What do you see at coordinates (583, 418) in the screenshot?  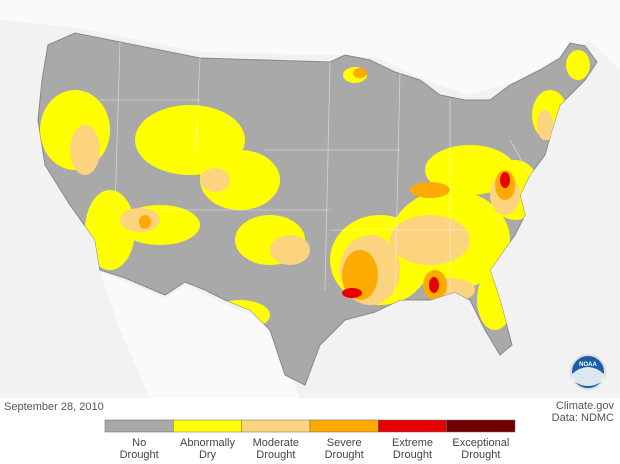 I see `data-source: Data: NDMC` at bounding box center [583, 418].